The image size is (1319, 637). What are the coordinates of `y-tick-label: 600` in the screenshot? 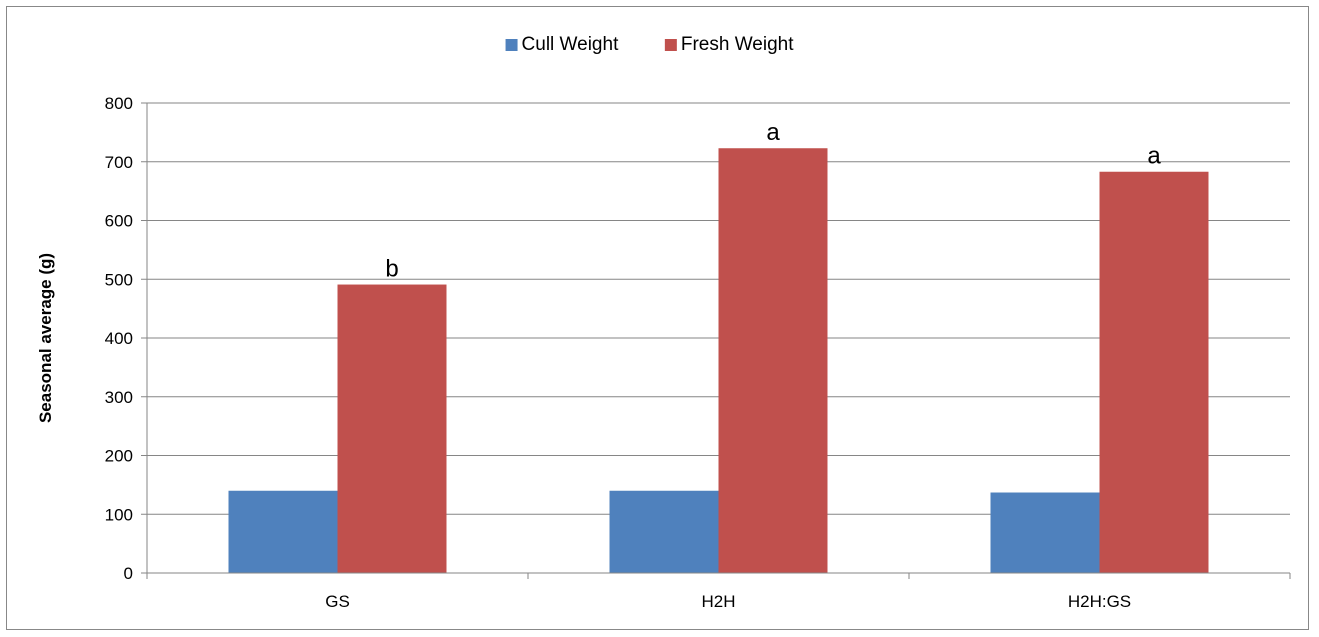 It's located at (119, 221).